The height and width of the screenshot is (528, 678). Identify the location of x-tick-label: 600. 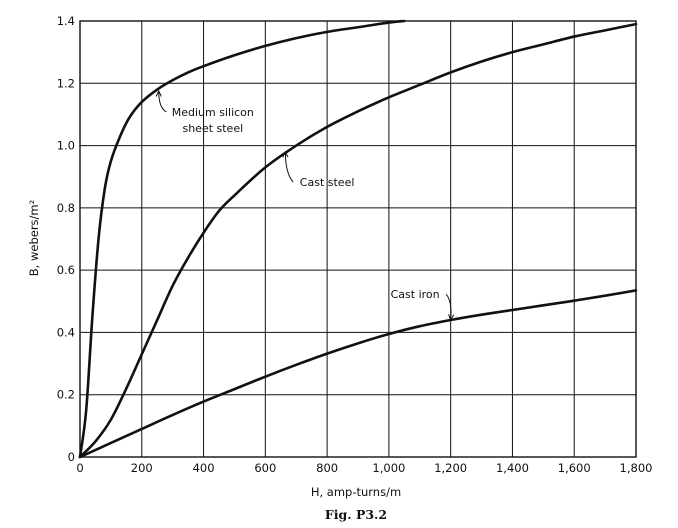
(265, 468).